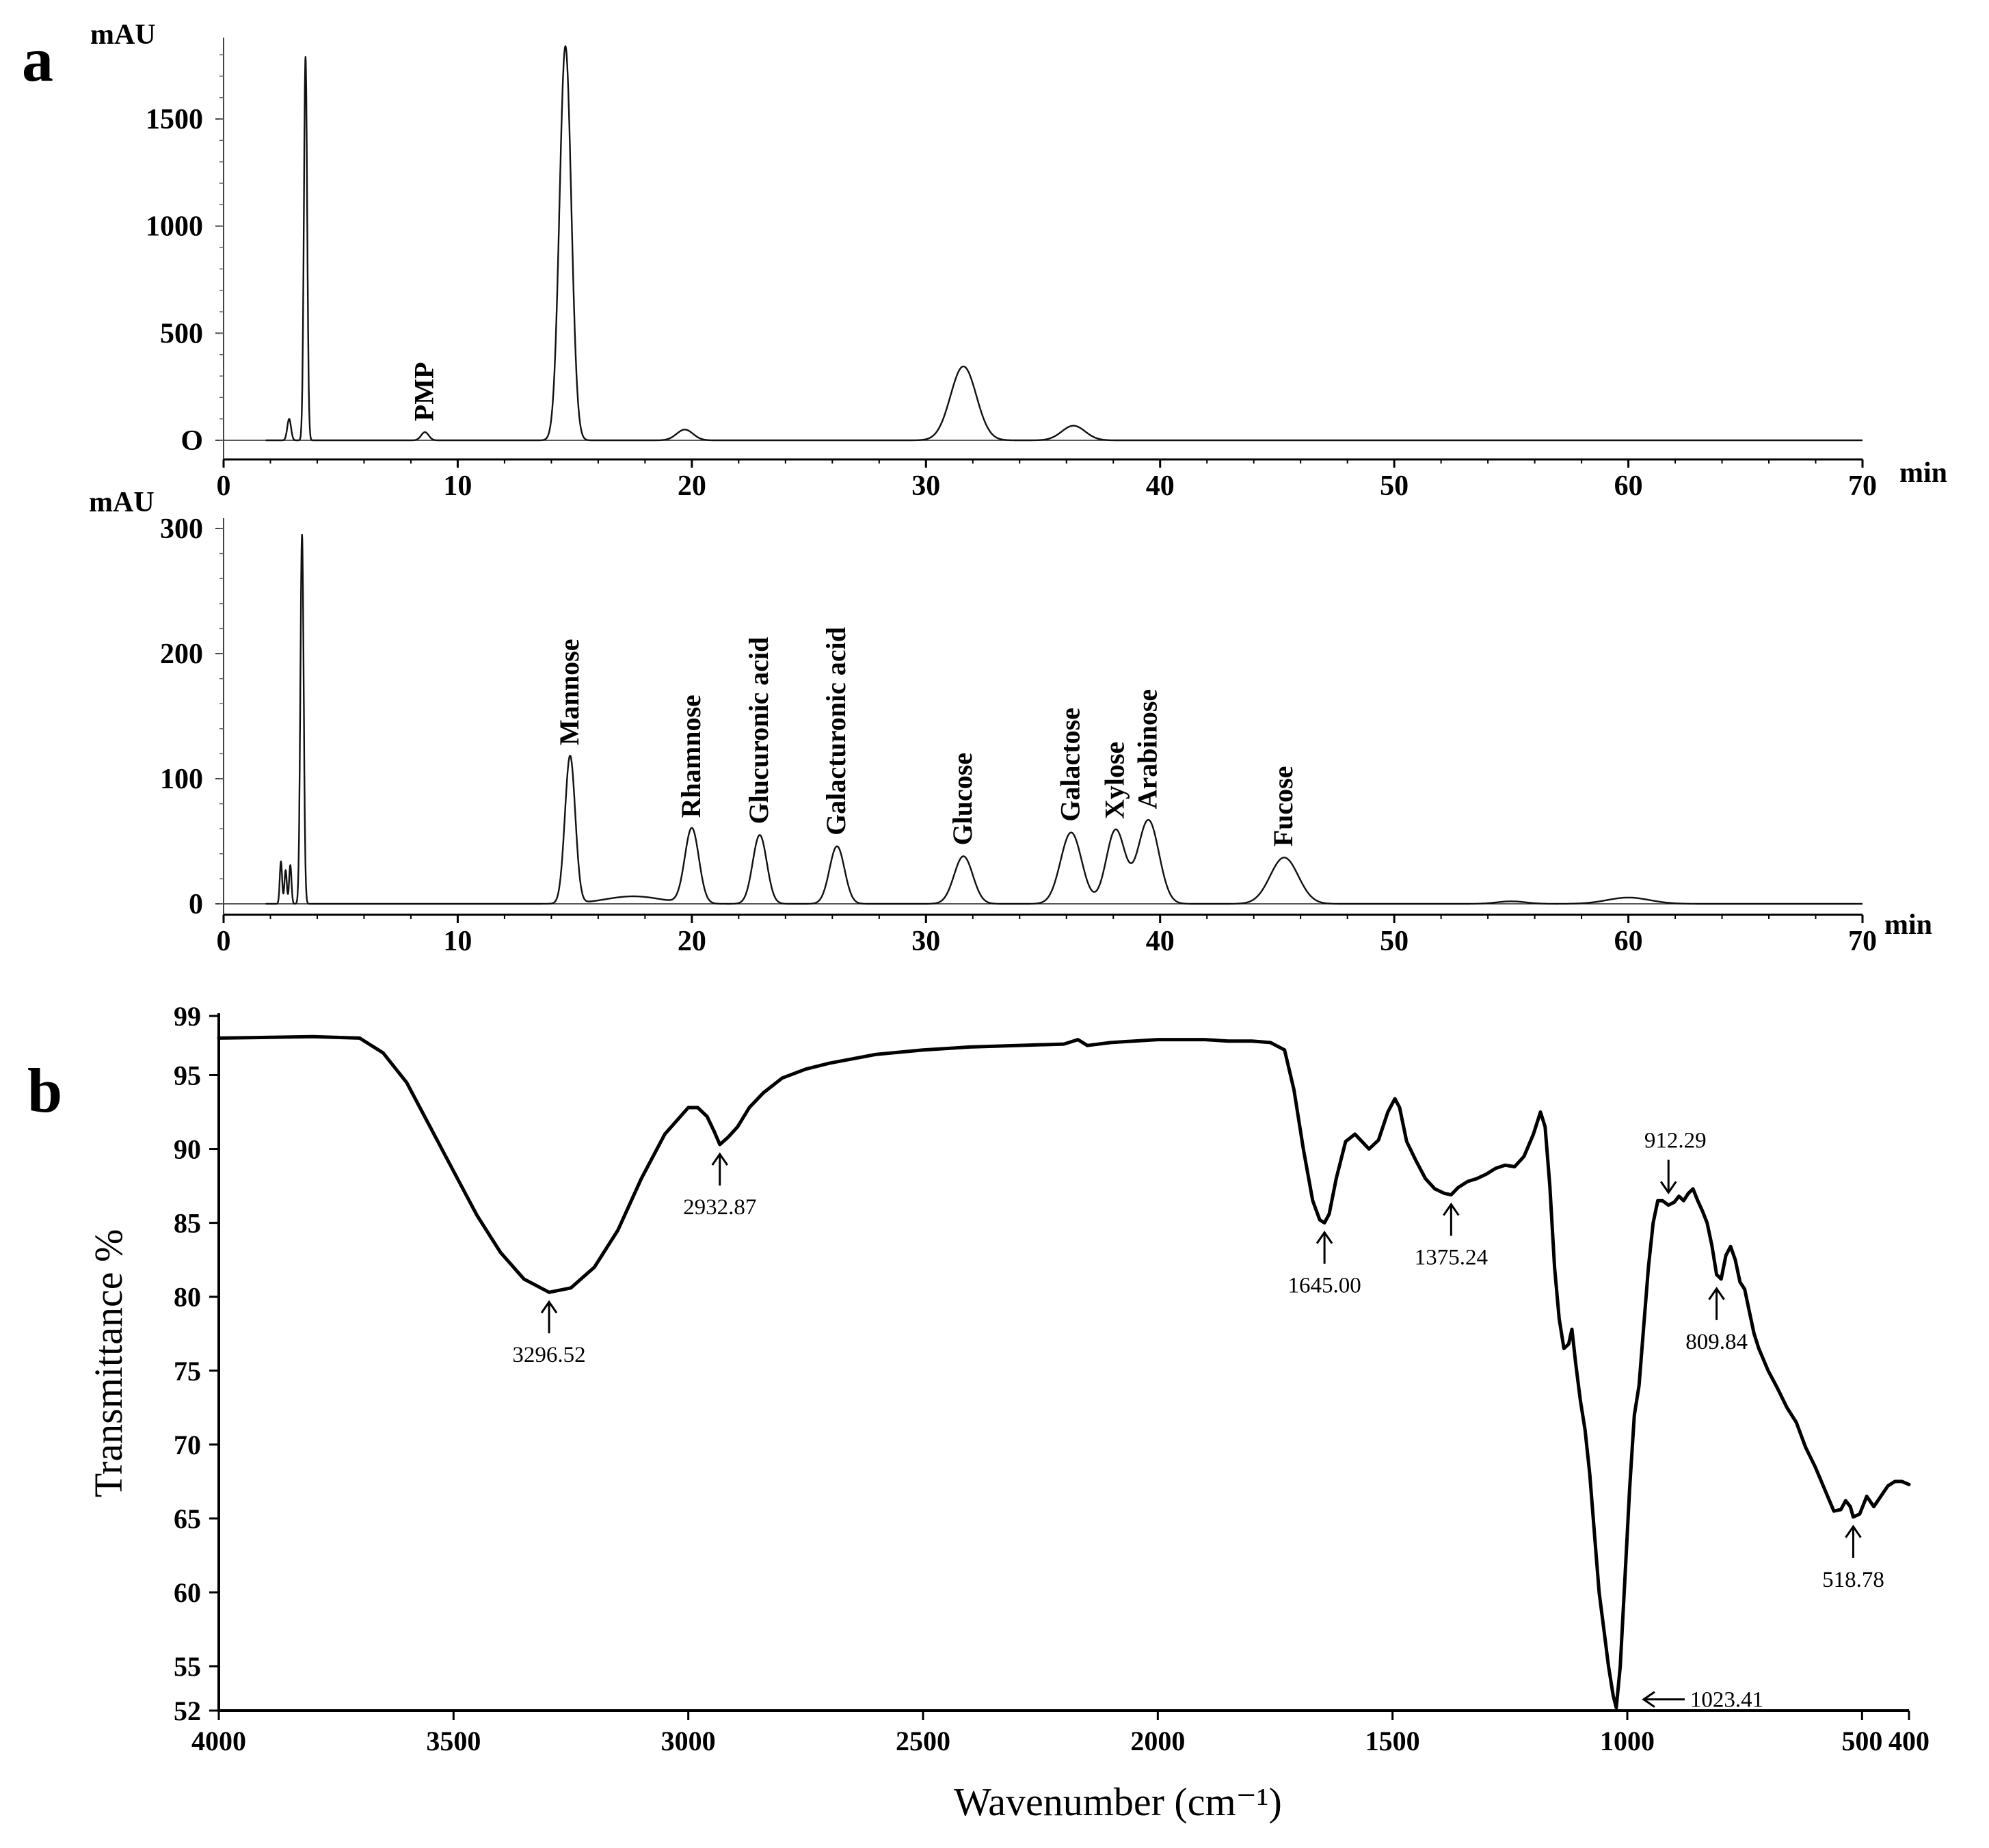 This screenshot has height=1848, width=1989. Describe the element at coordinates (758, 731) in the screenshot. I see `peak-label: Glucuronic acid` at that location.